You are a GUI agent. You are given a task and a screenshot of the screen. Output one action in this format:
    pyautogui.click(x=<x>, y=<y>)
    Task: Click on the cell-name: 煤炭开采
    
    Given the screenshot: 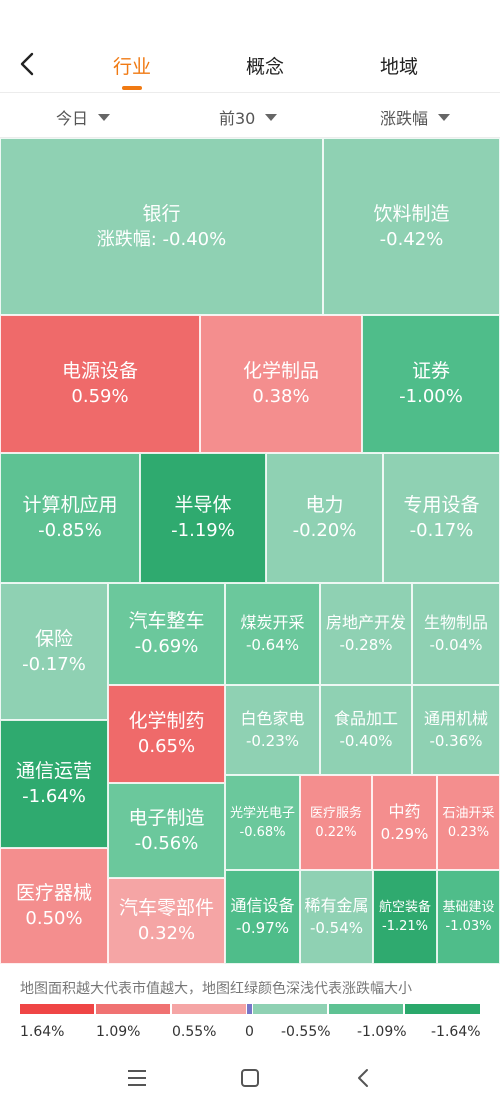 What is the action you would take?
    pyautogui.click(x=272, y=622)
    